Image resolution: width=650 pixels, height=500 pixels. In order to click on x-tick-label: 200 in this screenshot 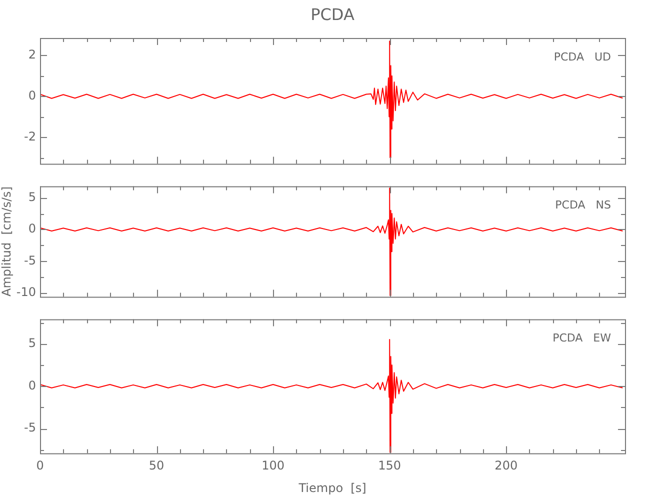, I will do `click(506, 465)`.